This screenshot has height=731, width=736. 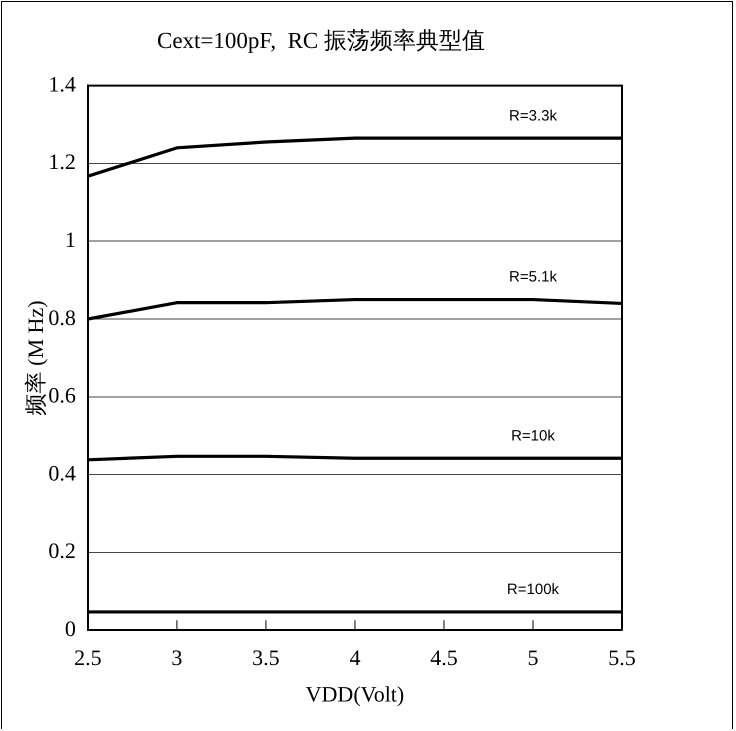 What do you see at coordinates (622, 657) in the screenshot?
I see `x-tick-label: 5.5` at bounding box center [622, 657].